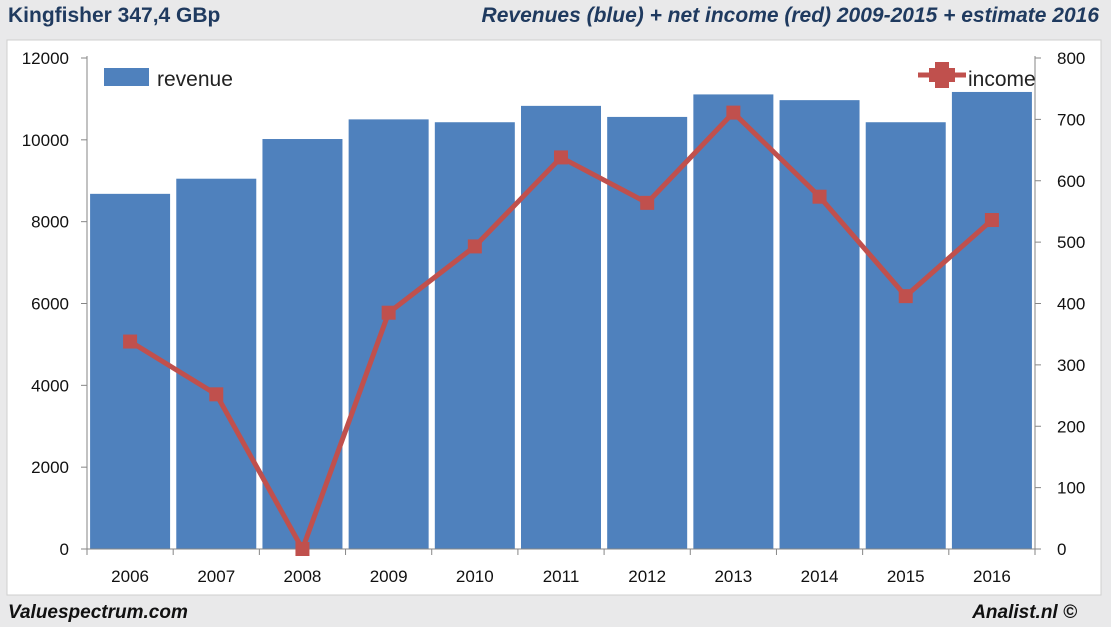 The image size is (1111, 627). I want to click on income-point-2009, so click(388, 312).